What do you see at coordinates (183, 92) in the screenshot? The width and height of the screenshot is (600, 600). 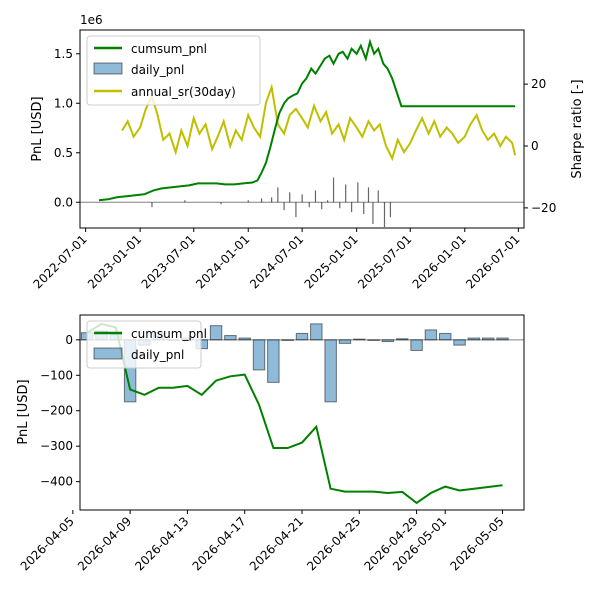 I see `top-legend-label-sharpe: annual_sr(30day)` at bounding box center [183, 92].